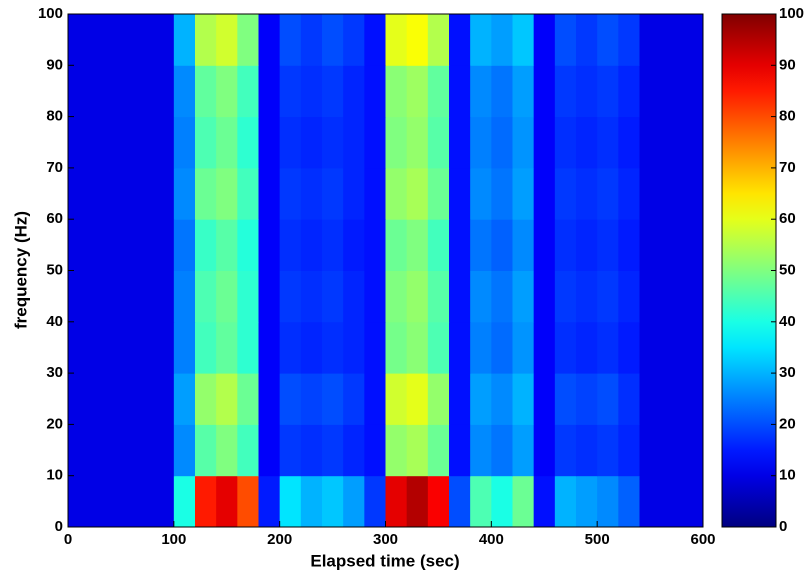 The image size is (812, 575). Describe the element at coordinates (173, 539) in the screenshot. I see `x-tick-label: 100` at that location.